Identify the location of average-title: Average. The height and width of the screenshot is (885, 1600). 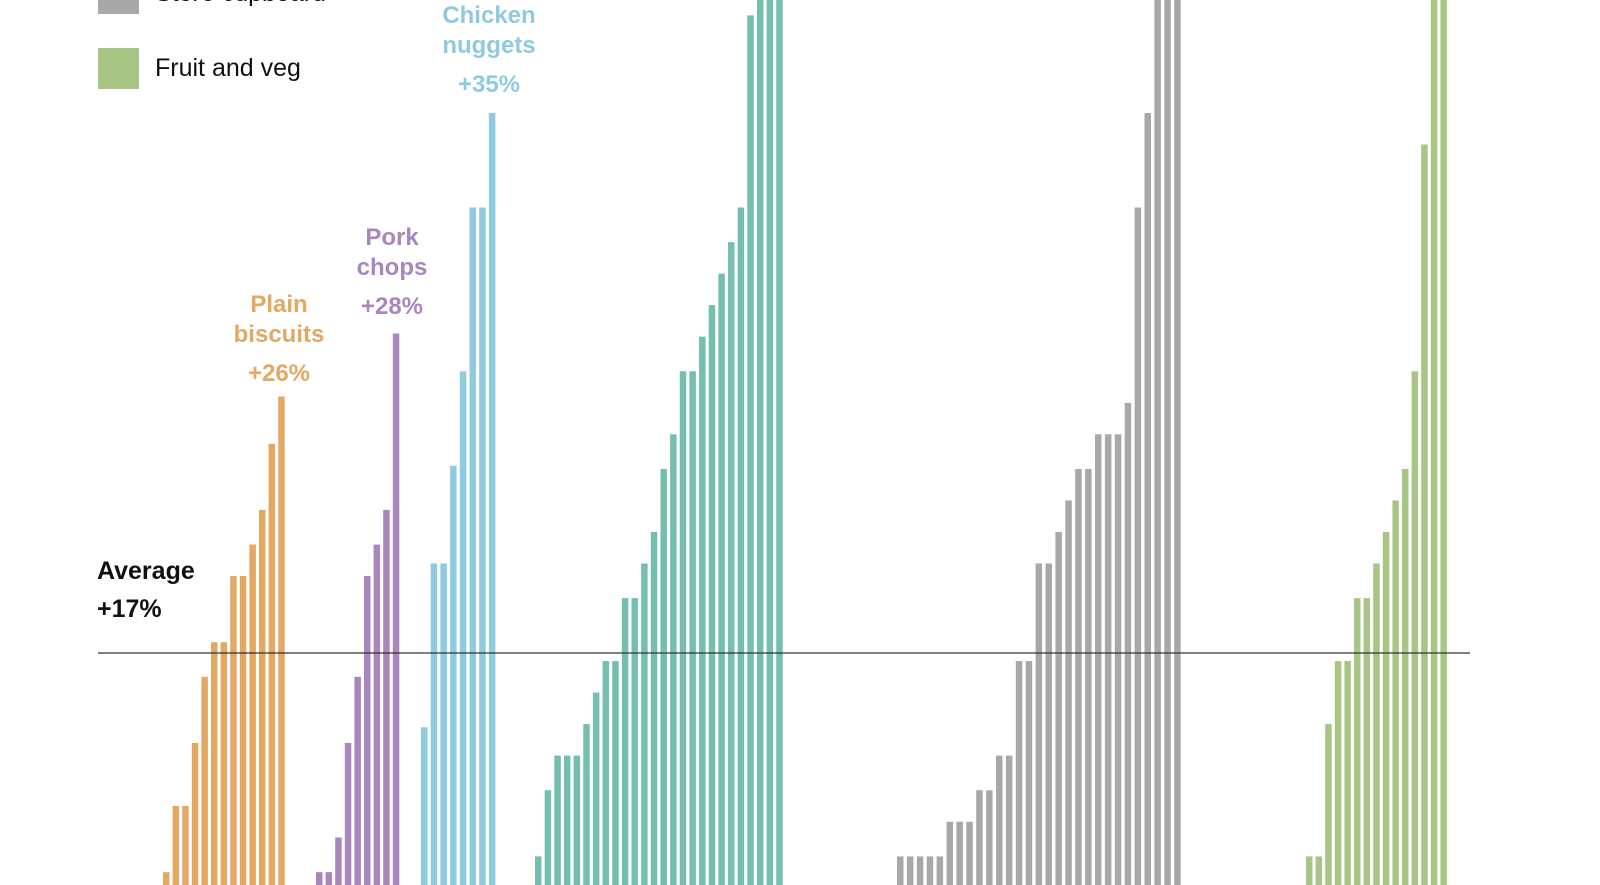
(146, 571).